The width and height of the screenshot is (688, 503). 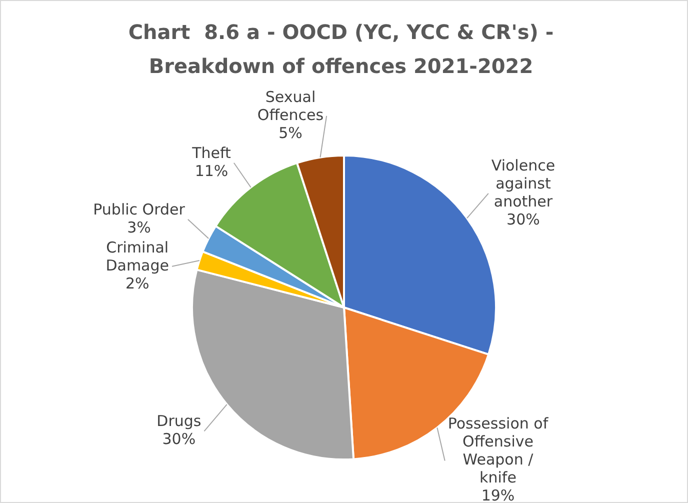 I want to click on slice-label: Sexual Offences, so click(x=290, y=106).